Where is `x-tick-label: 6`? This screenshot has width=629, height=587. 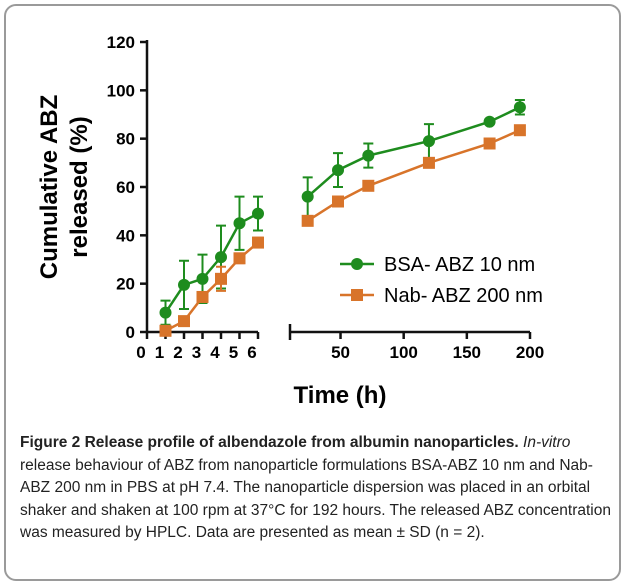
x-tick-label: 6 is located at coordinates (251, 352).